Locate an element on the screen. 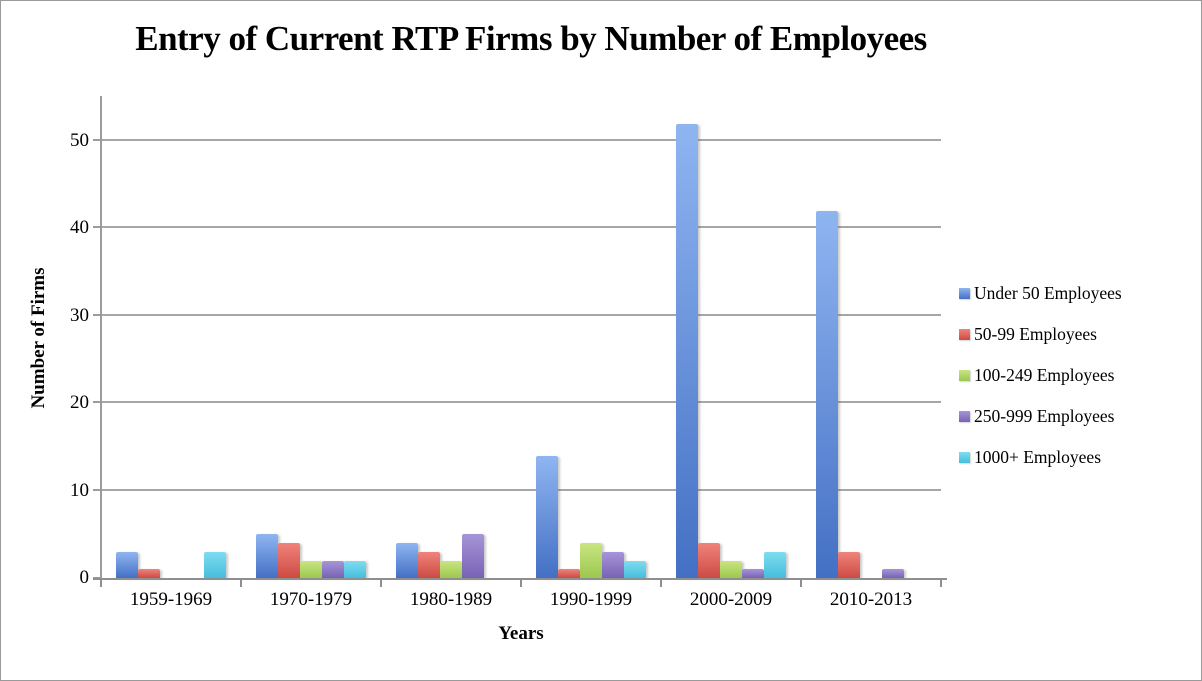 The height and width of the screenshot is (681, 1202). bar-250-999-employees-1970-1979 is located at coordinates (333, 569).